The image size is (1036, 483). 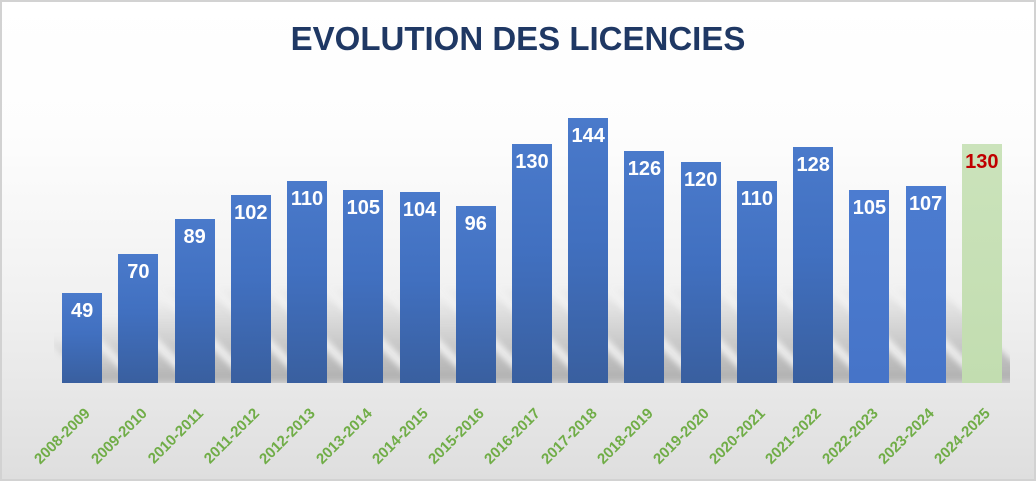 What do you see at coordinates (518, 38) in the screenshot?
I see `chart-title: EVOLUTION DES LICENCIES` at bounding box center [518, 38].